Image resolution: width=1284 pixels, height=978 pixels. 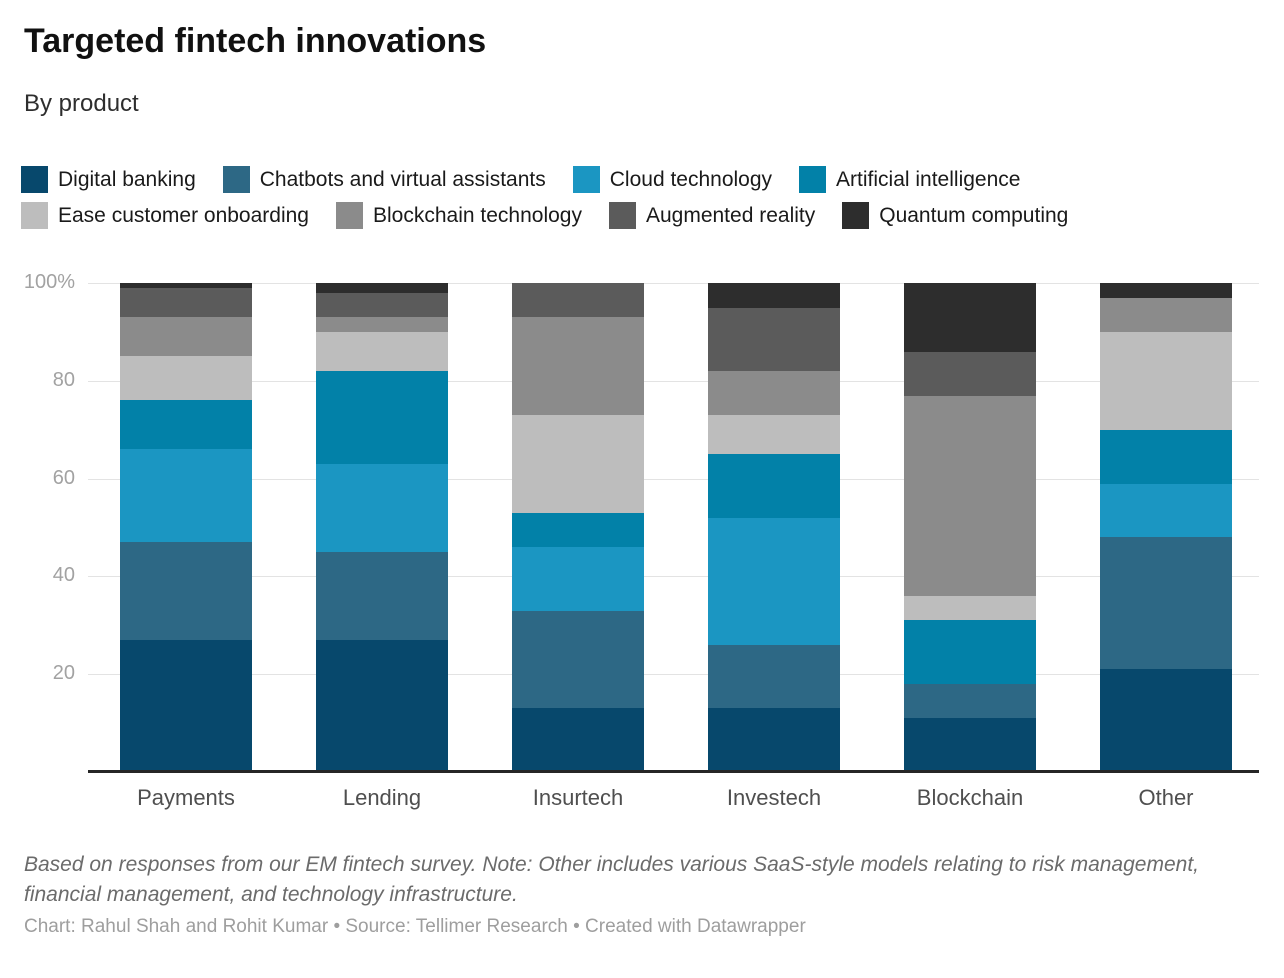 What do you see at coordinates (402, 179) in the screenshot?
I see `legend-label: Chatbots and virtual assistants` at bounding box center [402, 179].